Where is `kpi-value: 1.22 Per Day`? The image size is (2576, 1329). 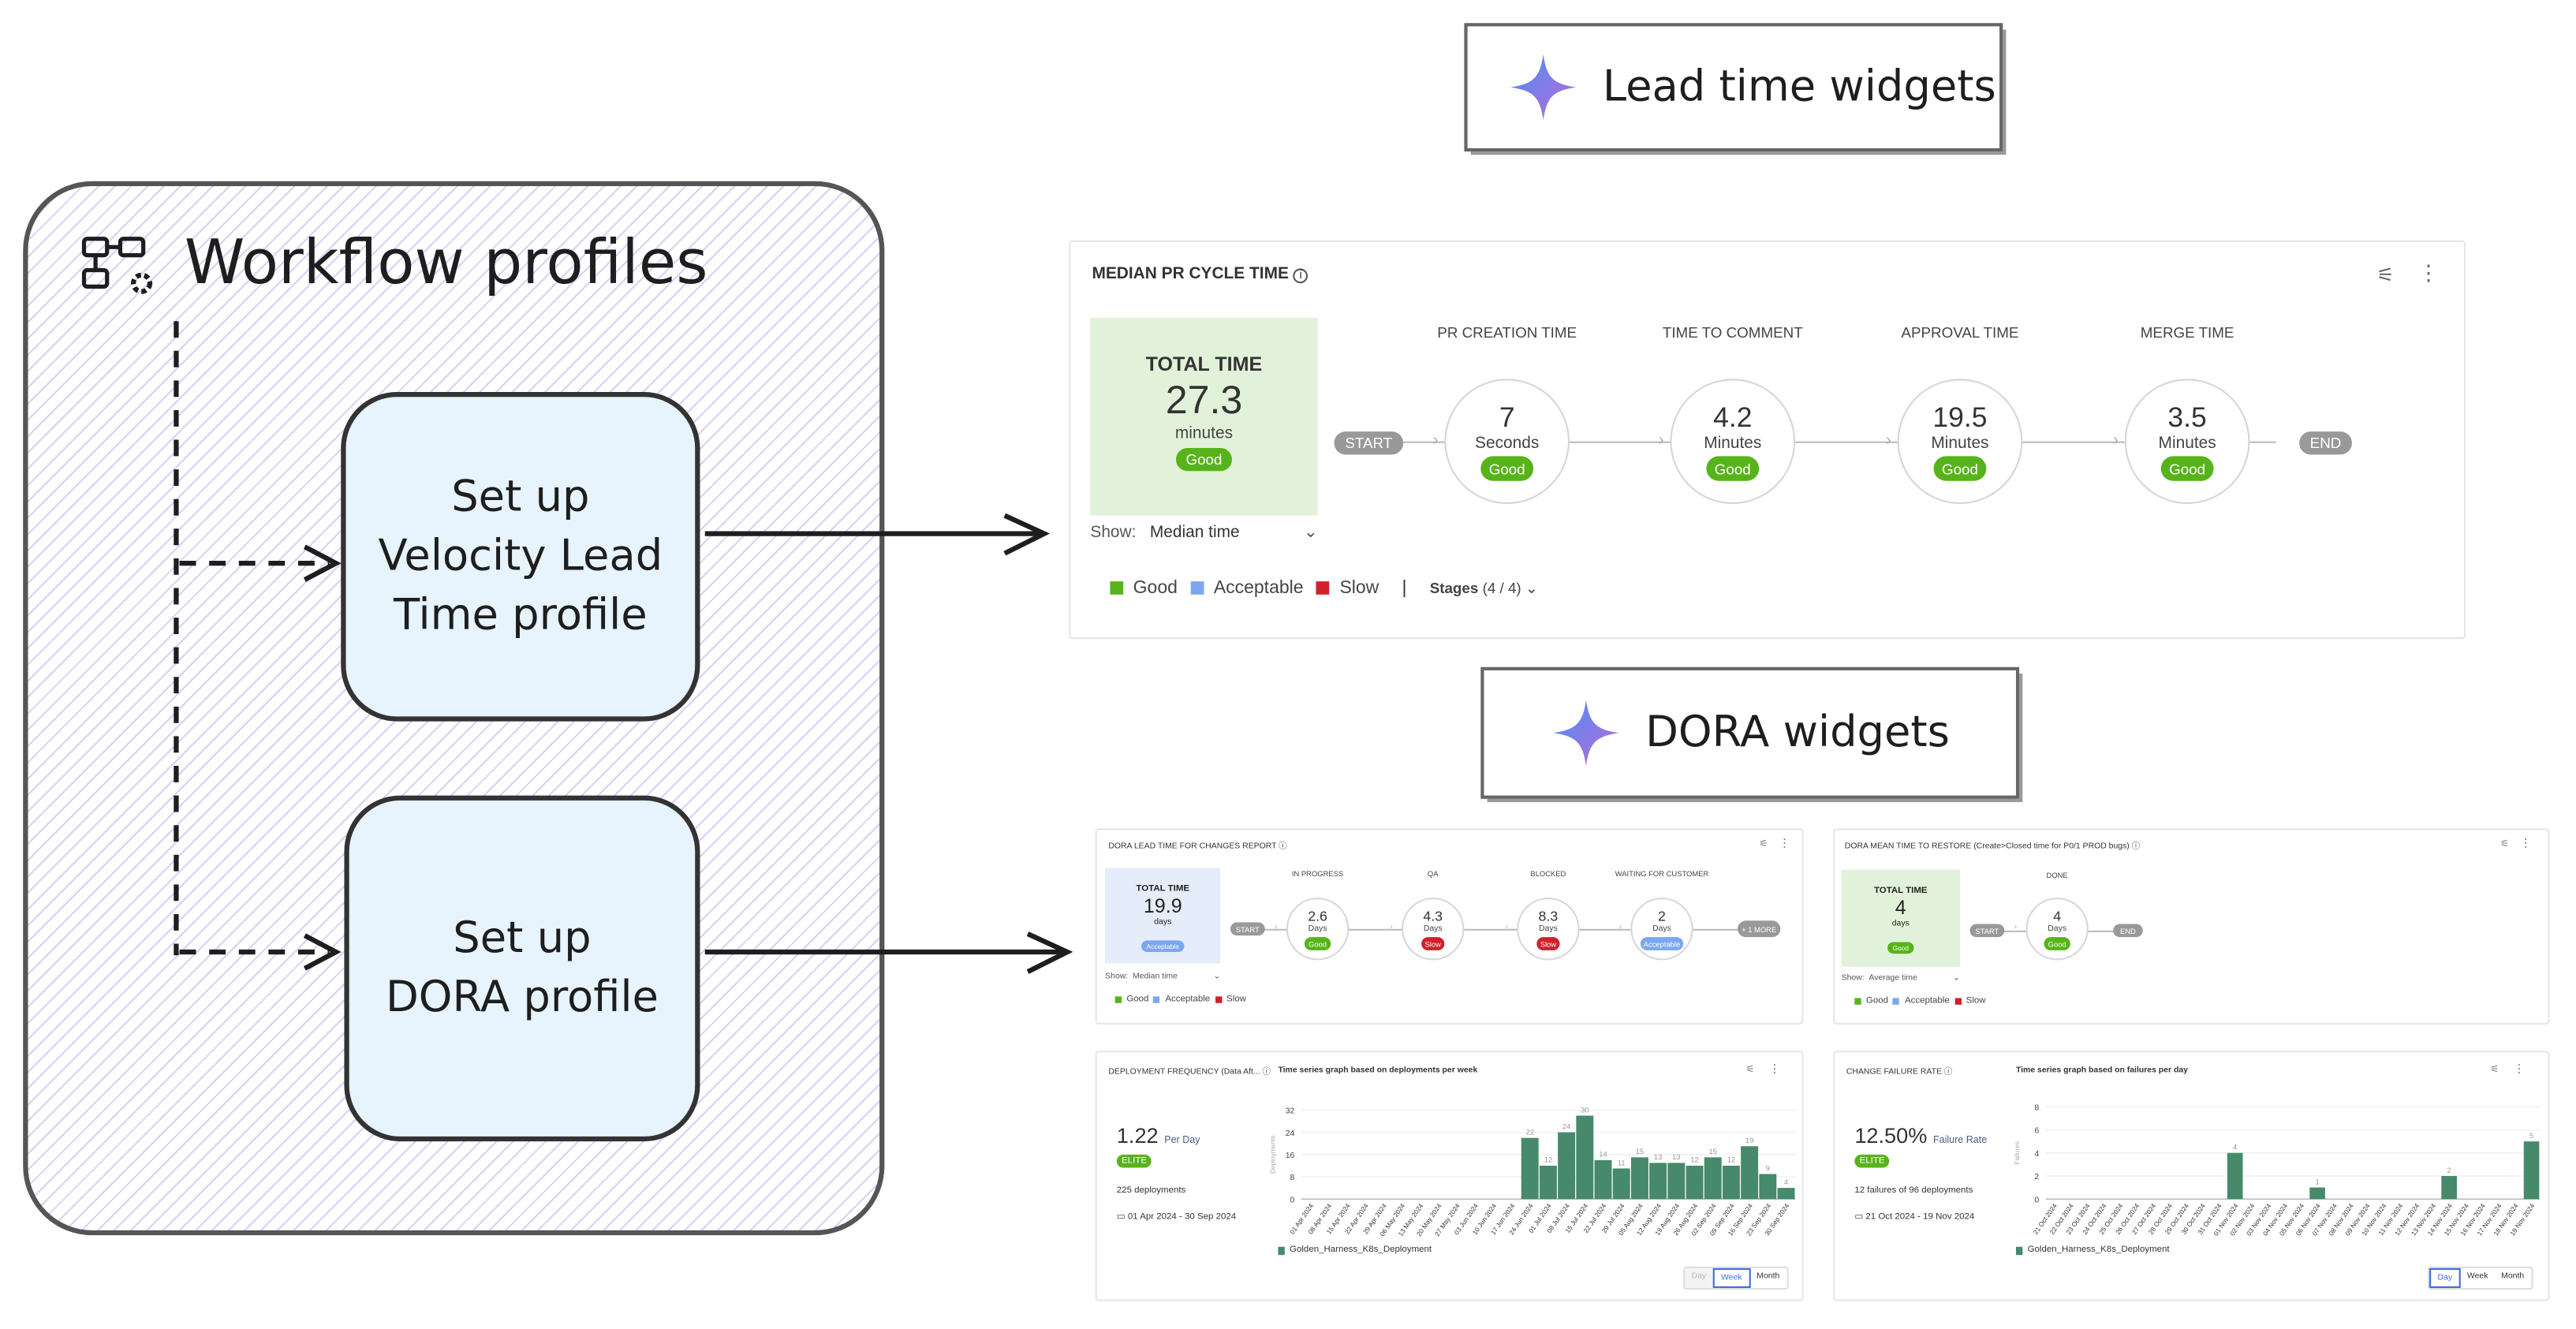
kpi-value: 1.22 Per Day is located at coordinates (1158, 1135).